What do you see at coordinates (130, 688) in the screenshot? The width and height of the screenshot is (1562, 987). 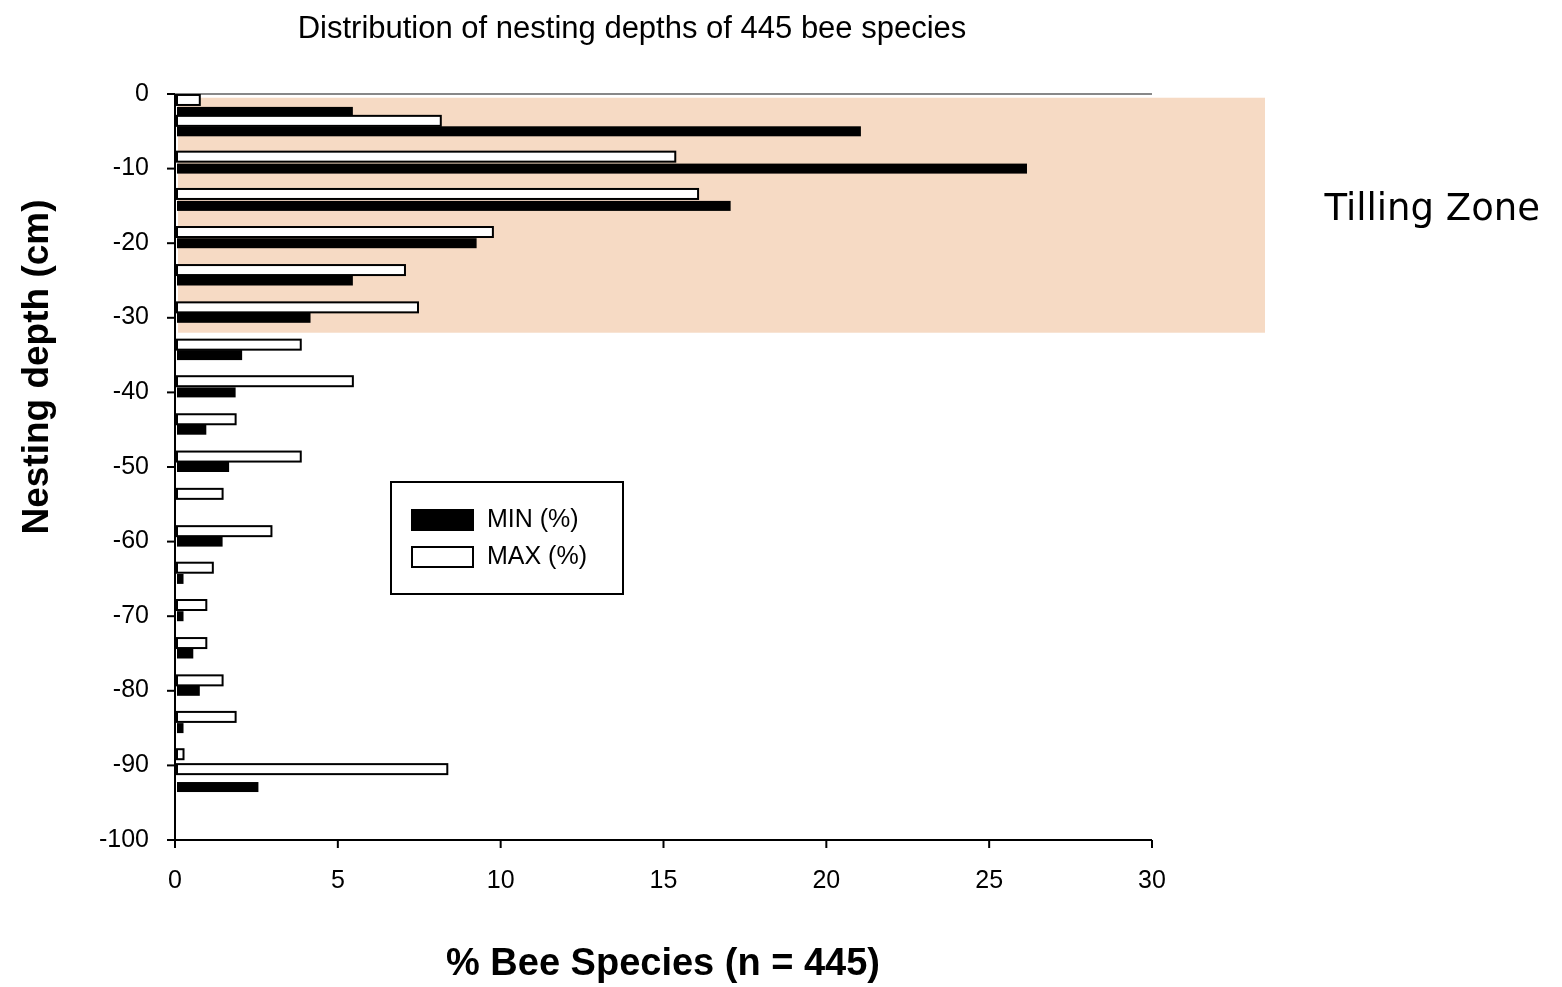 I see `y-tick-label: -80` at bounding box center [130, 688].